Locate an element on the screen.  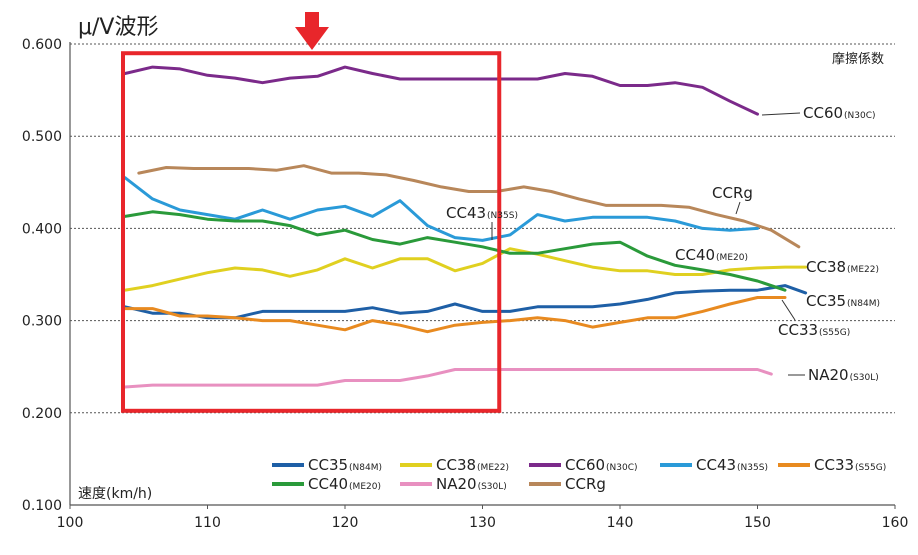
legend-item-cc35: CC35(N84M) is located at coordinates (327, 465).